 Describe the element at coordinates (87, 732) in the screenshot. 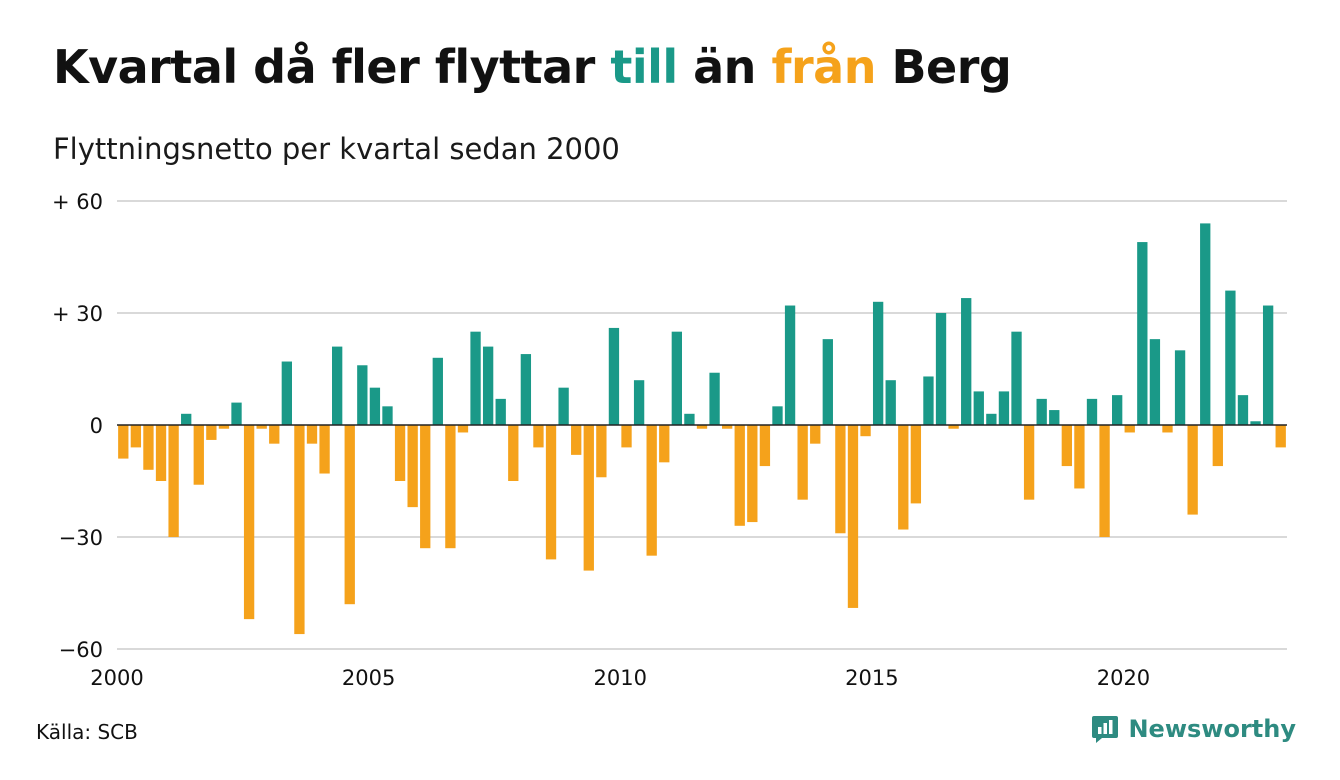

I see `source-label: Källa: SCB` at that location.